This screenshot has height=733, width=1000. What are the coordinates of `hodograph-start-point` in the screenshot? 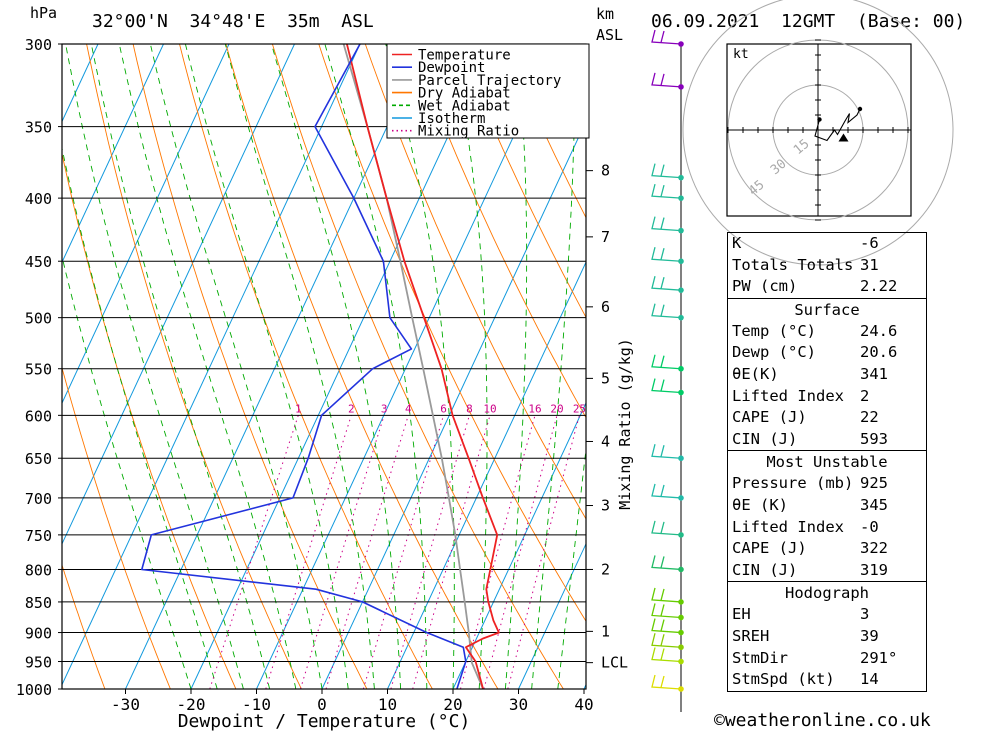 It's located at (819, 119).